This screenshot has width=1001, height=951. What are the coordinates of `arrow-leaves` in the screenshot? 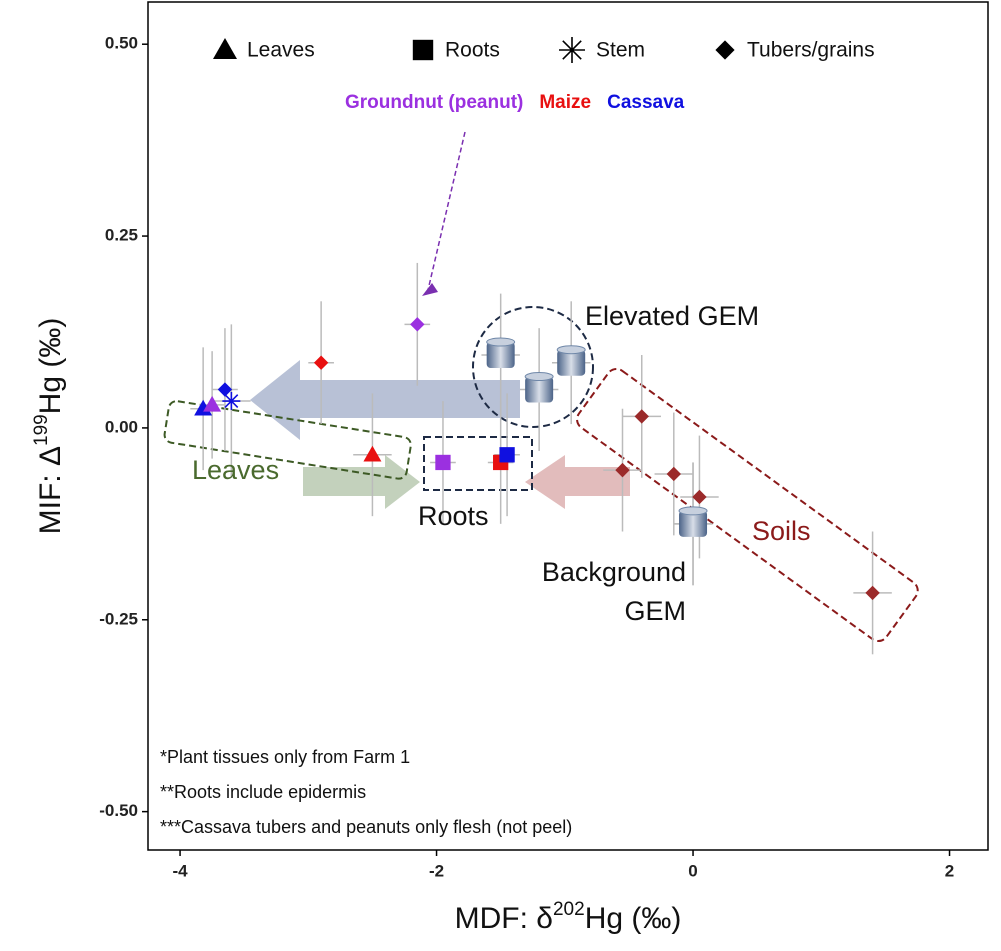 It's located at (385, 400).